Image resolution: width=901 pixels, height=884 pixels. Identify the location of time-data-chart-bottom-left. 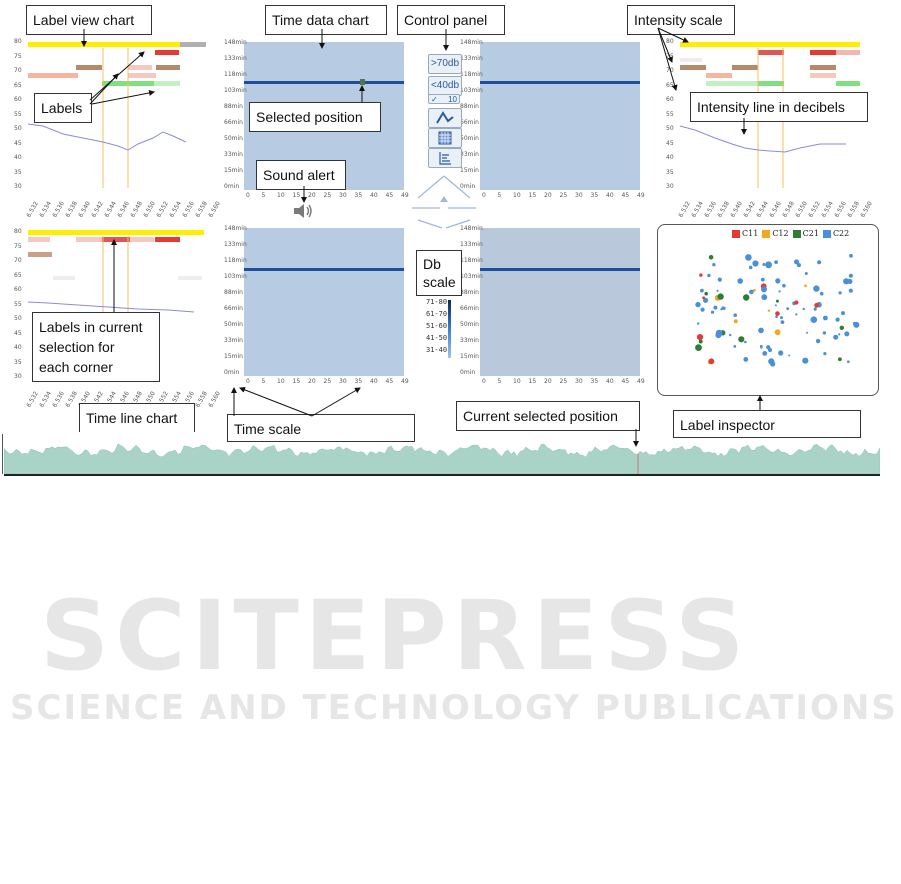
(324, 302).